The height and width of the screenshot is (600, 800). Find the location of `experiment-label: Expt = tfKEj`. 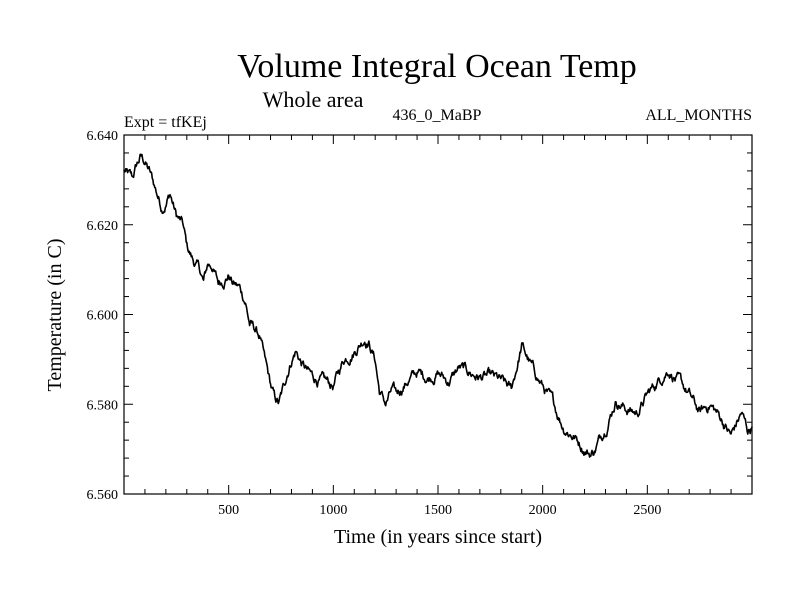

experiment-label: Expt = tfKEj is located at coordinates (165, 122).